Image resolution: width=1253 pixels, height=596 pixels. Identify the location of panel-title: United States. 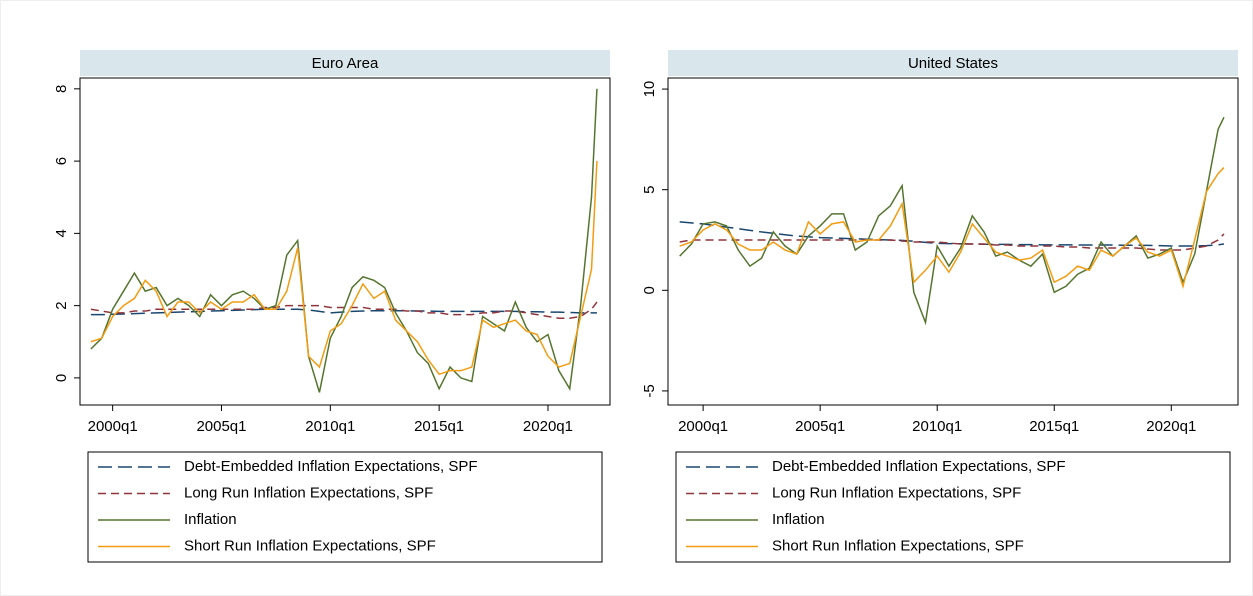
(953, 63).